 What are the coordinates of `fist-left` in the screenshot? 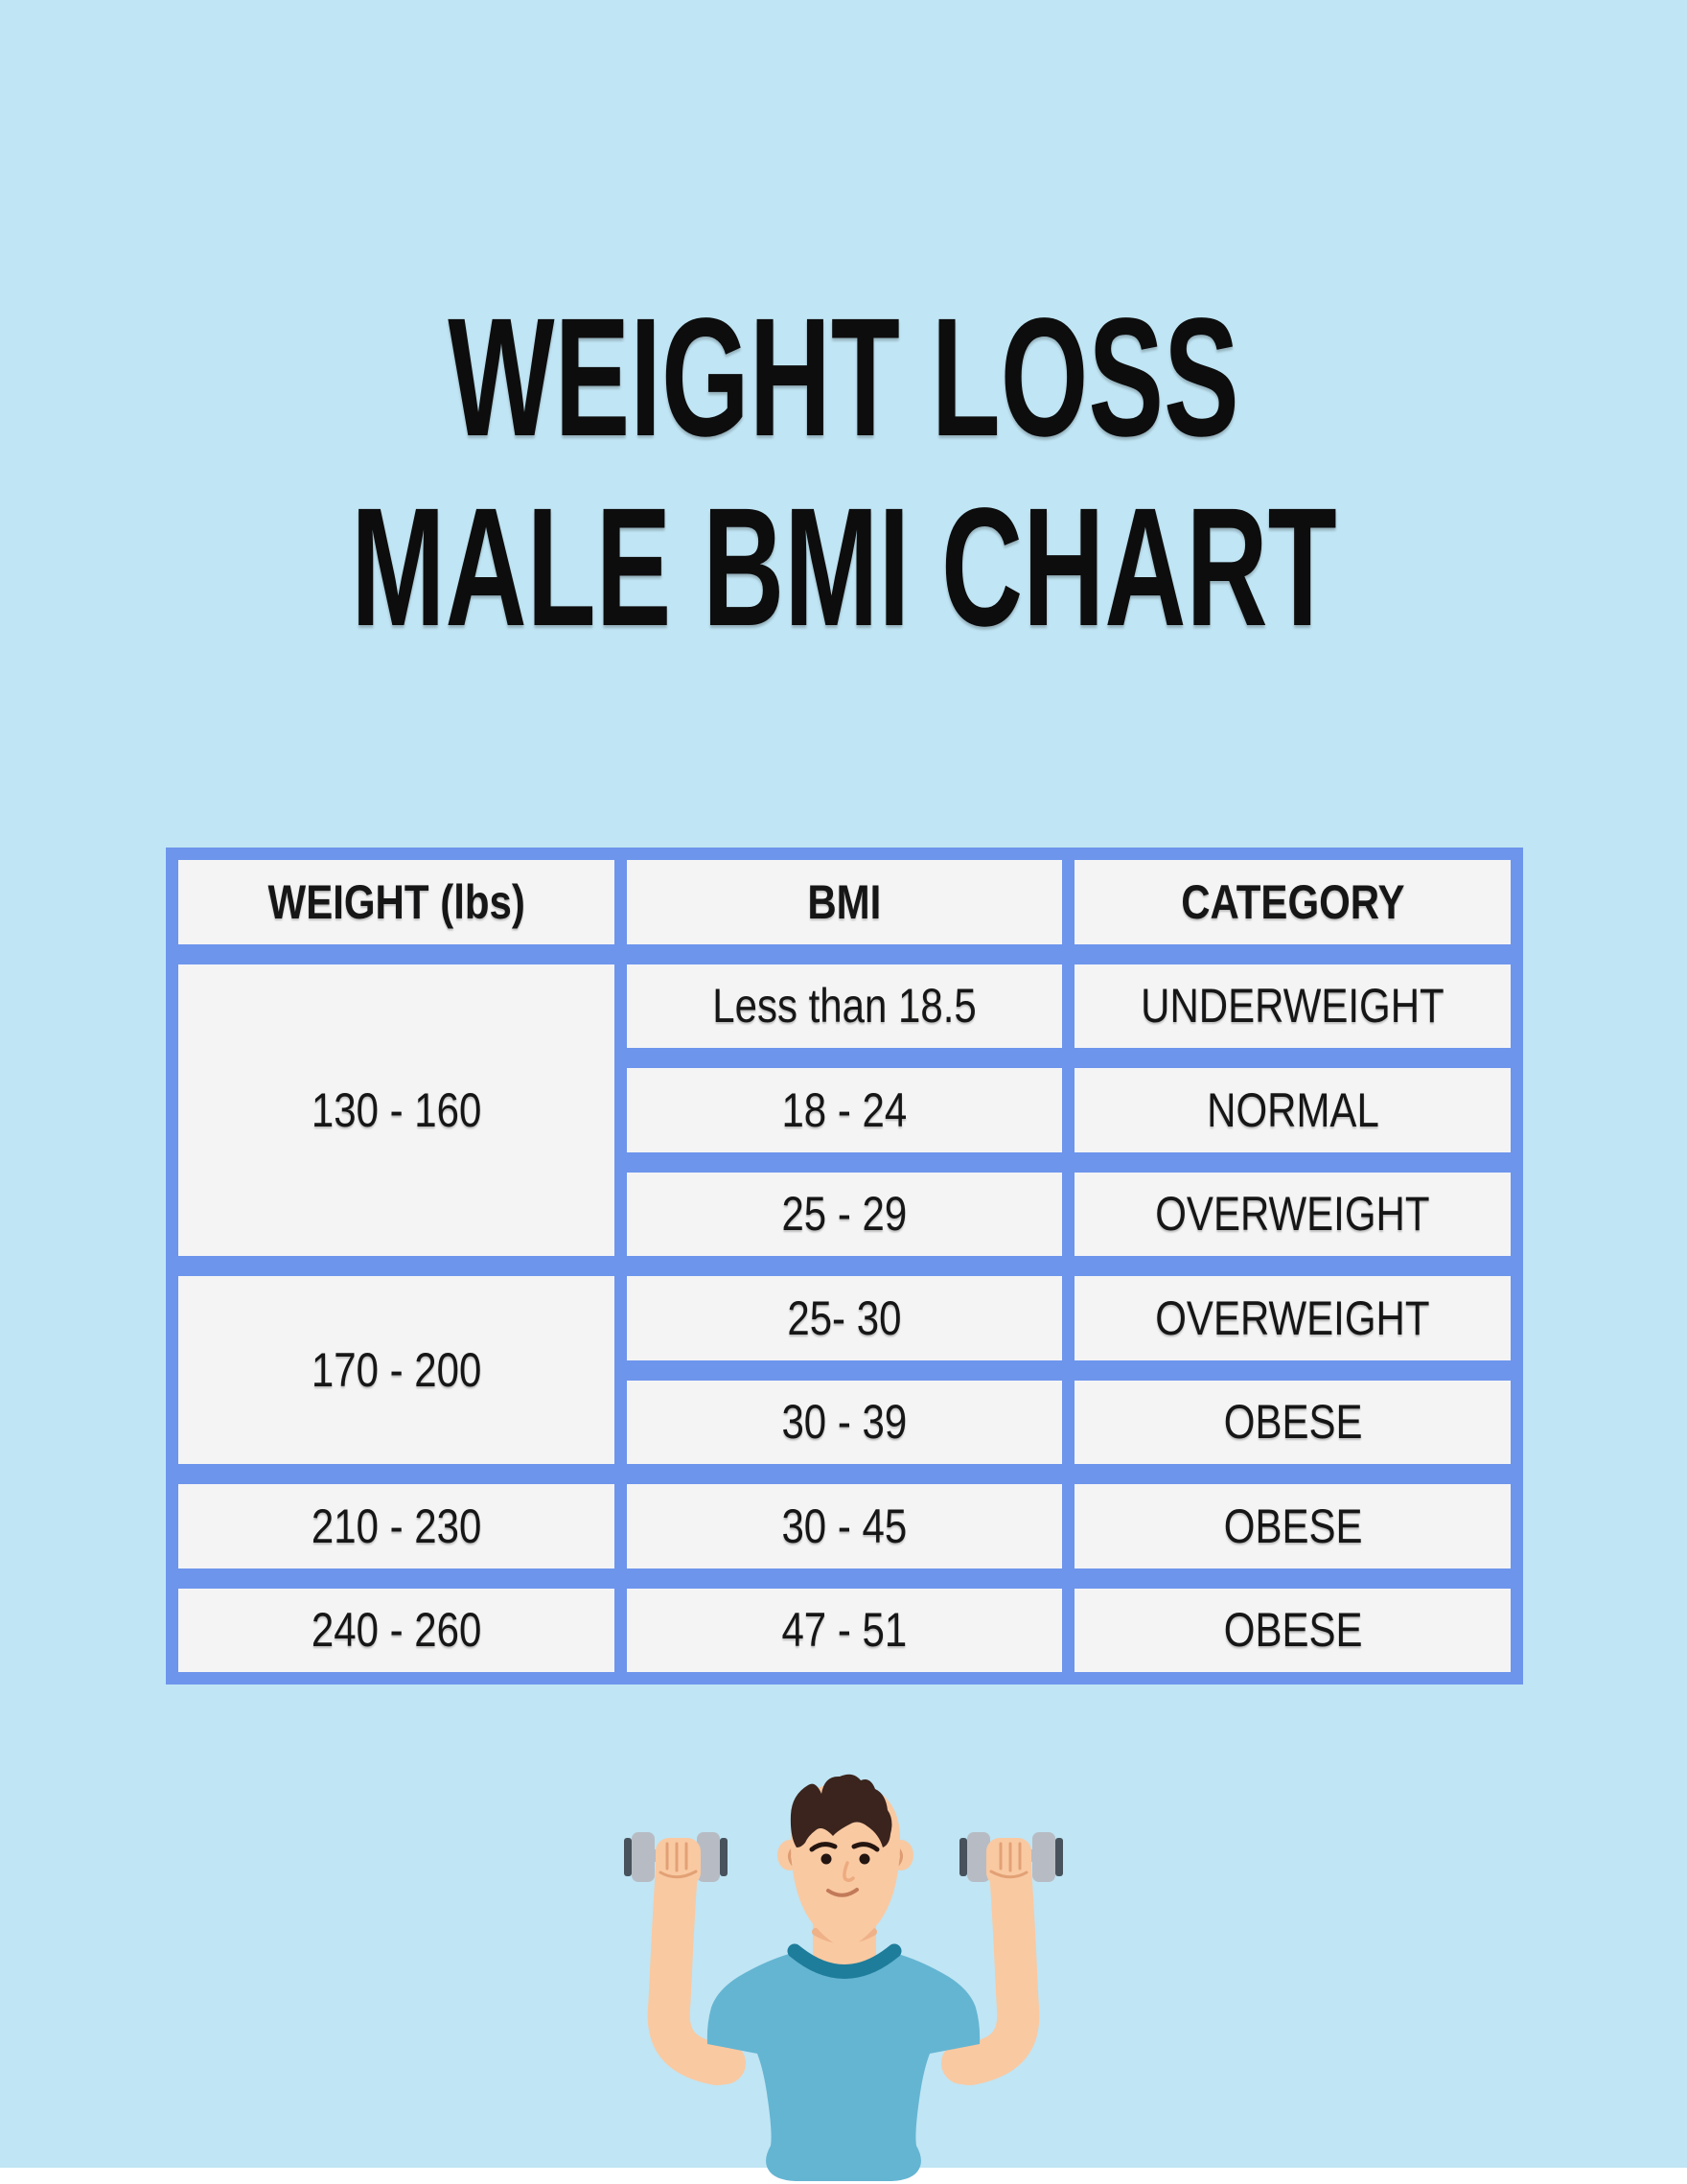 It's located at (678, 1862).